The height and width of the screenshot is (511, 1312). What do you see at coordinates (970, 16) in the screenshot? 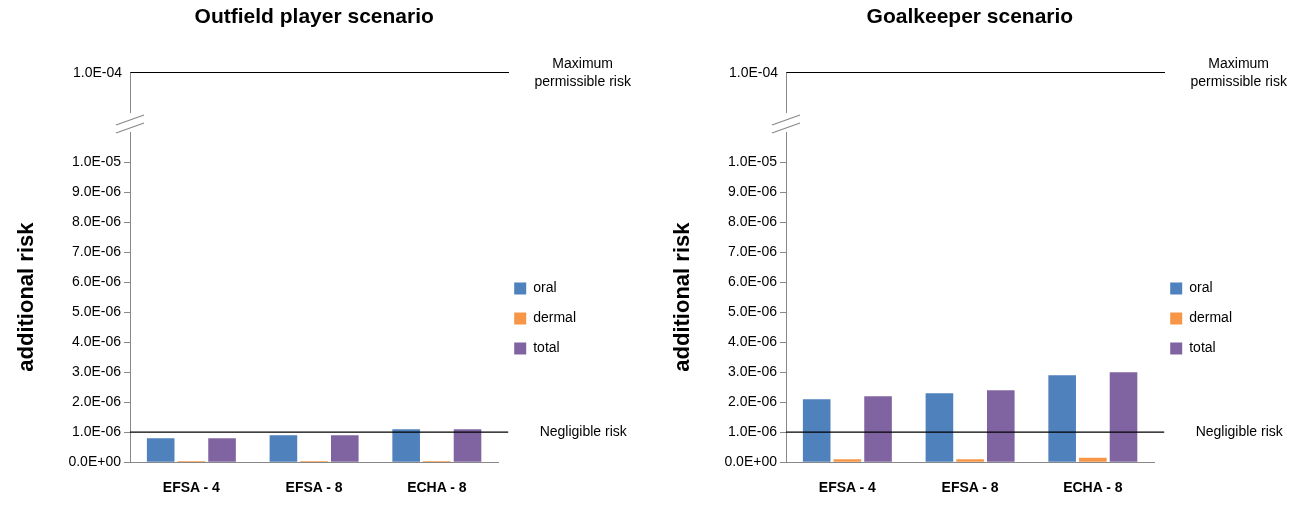
I see `text: Goalkeeper scenario` at bounding box center [970, 16].